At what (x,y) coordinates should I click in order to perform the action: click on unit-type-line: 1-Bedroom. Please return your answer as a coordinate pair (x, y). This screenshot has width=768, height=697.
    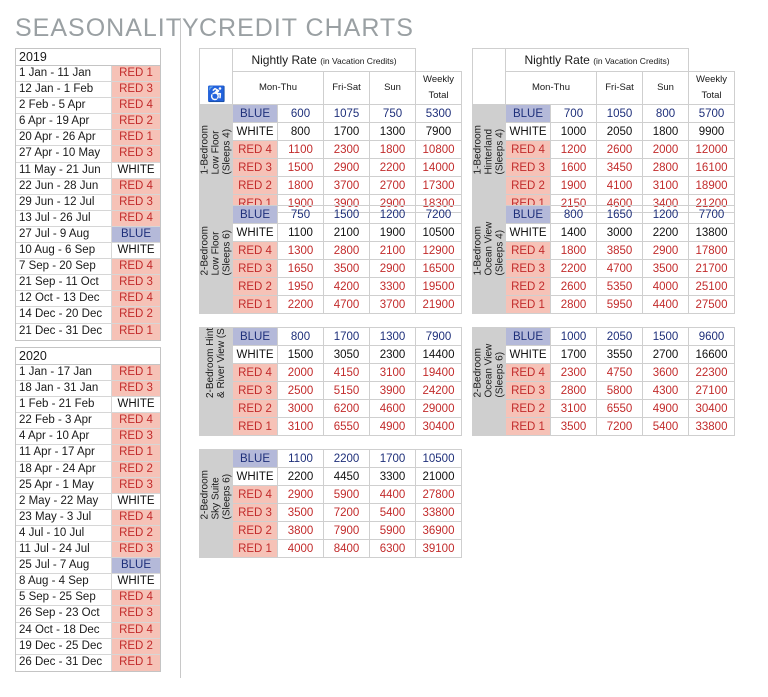
    Looking at the image, I should click on (205, 150).